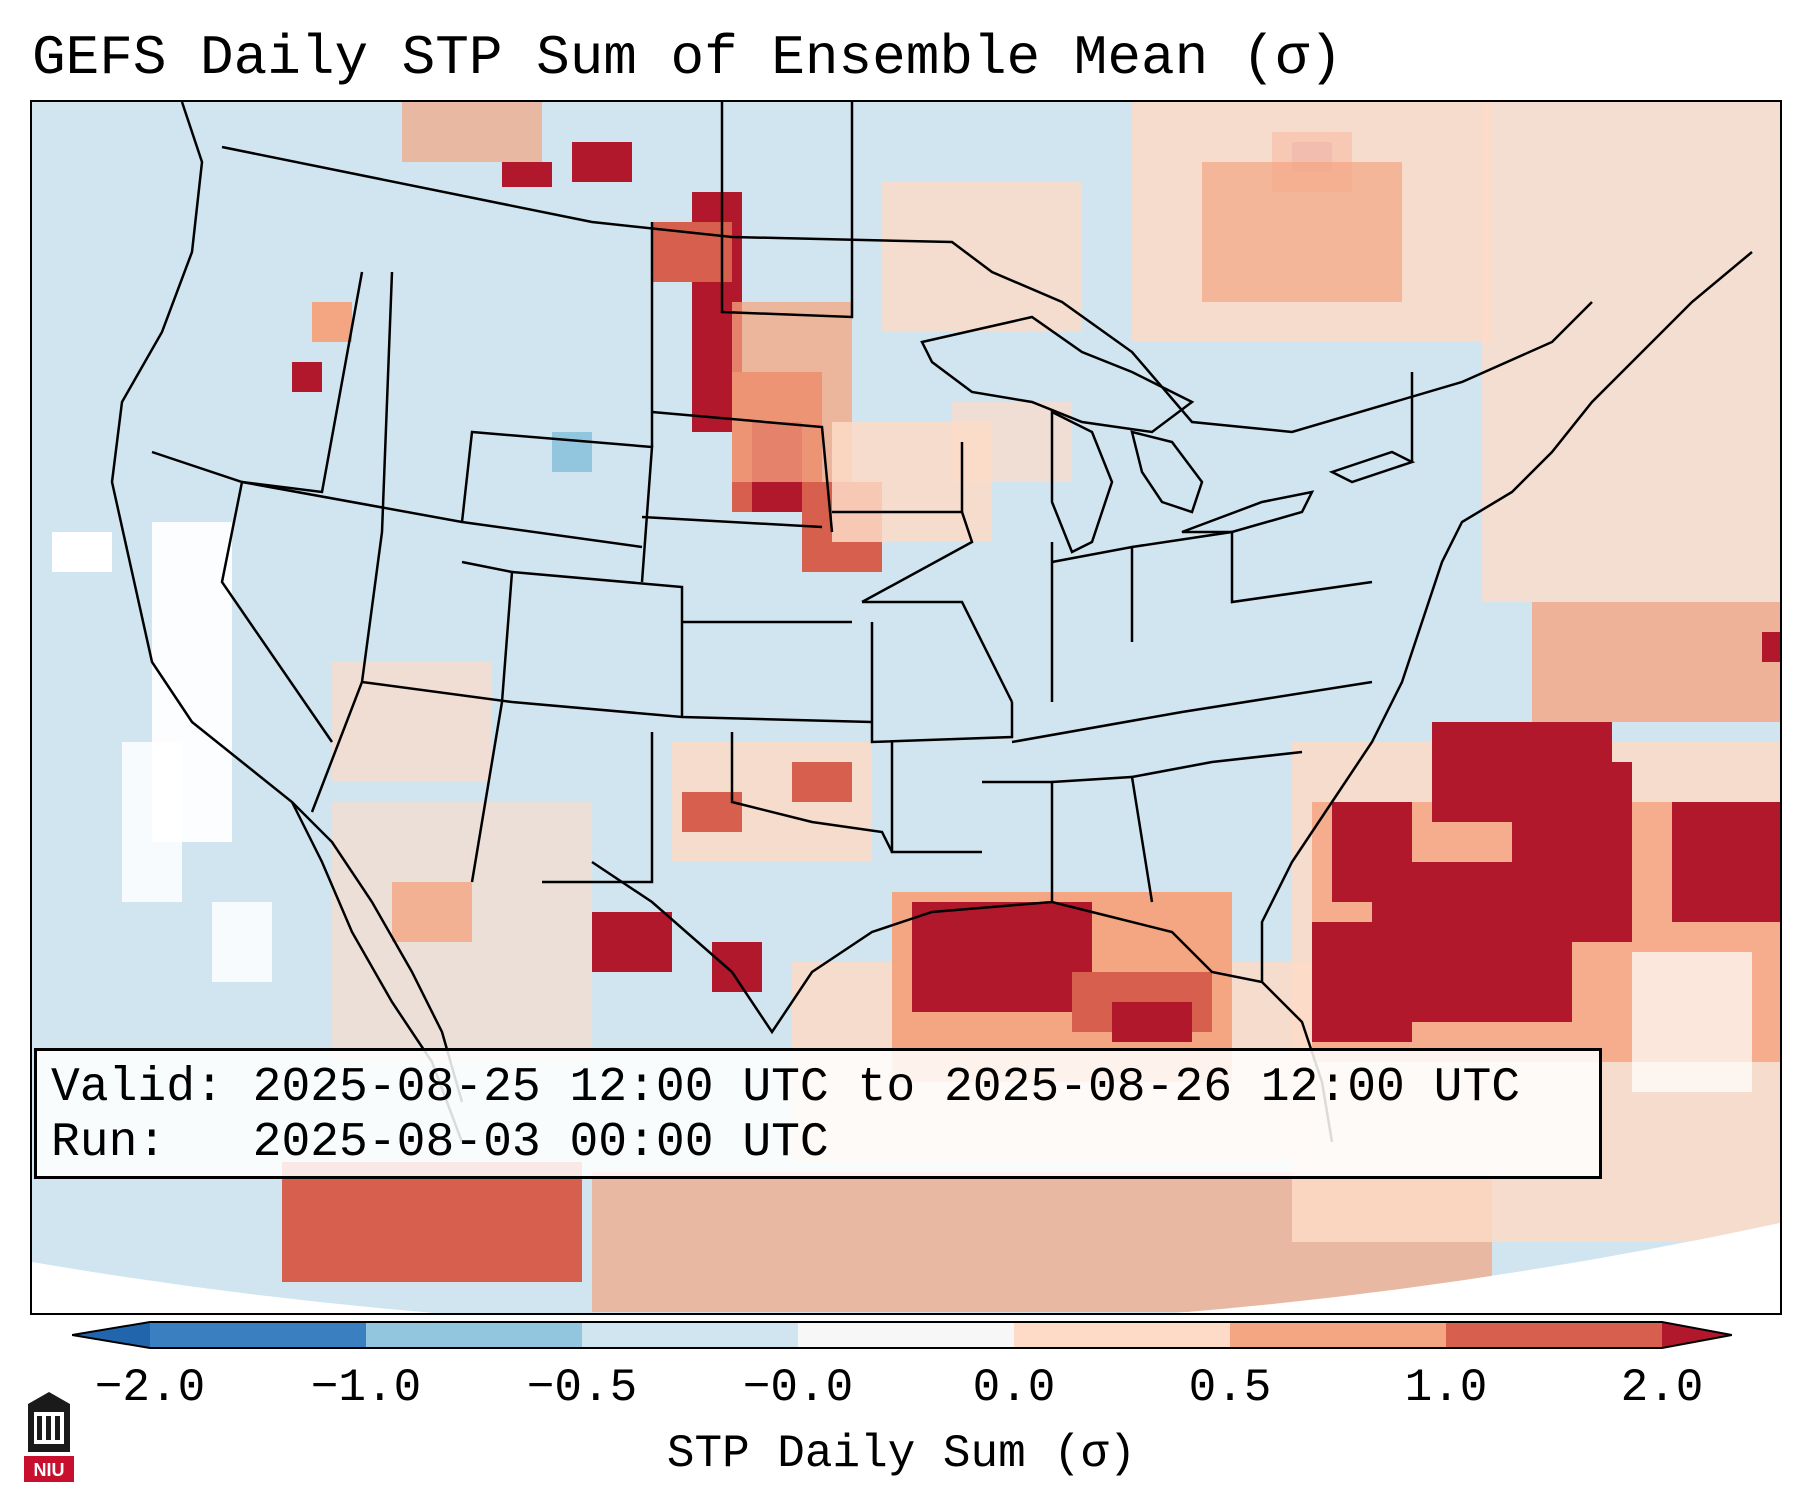  Describe the element at coordinates (1230, 1388) in the screenshot. I see `colorbar-tick-label: 0.5` at that location.